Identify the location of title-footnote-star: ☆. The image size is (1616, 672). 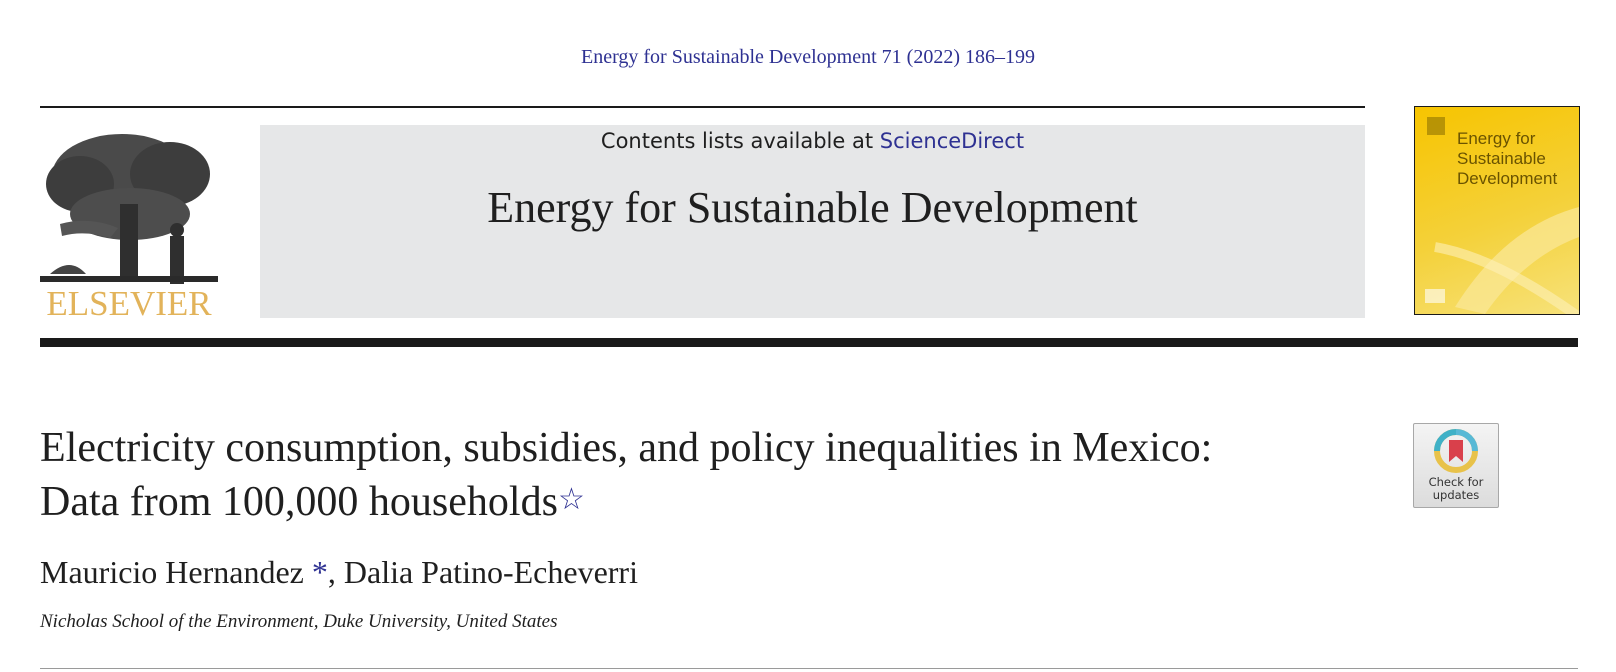
(571, 499).